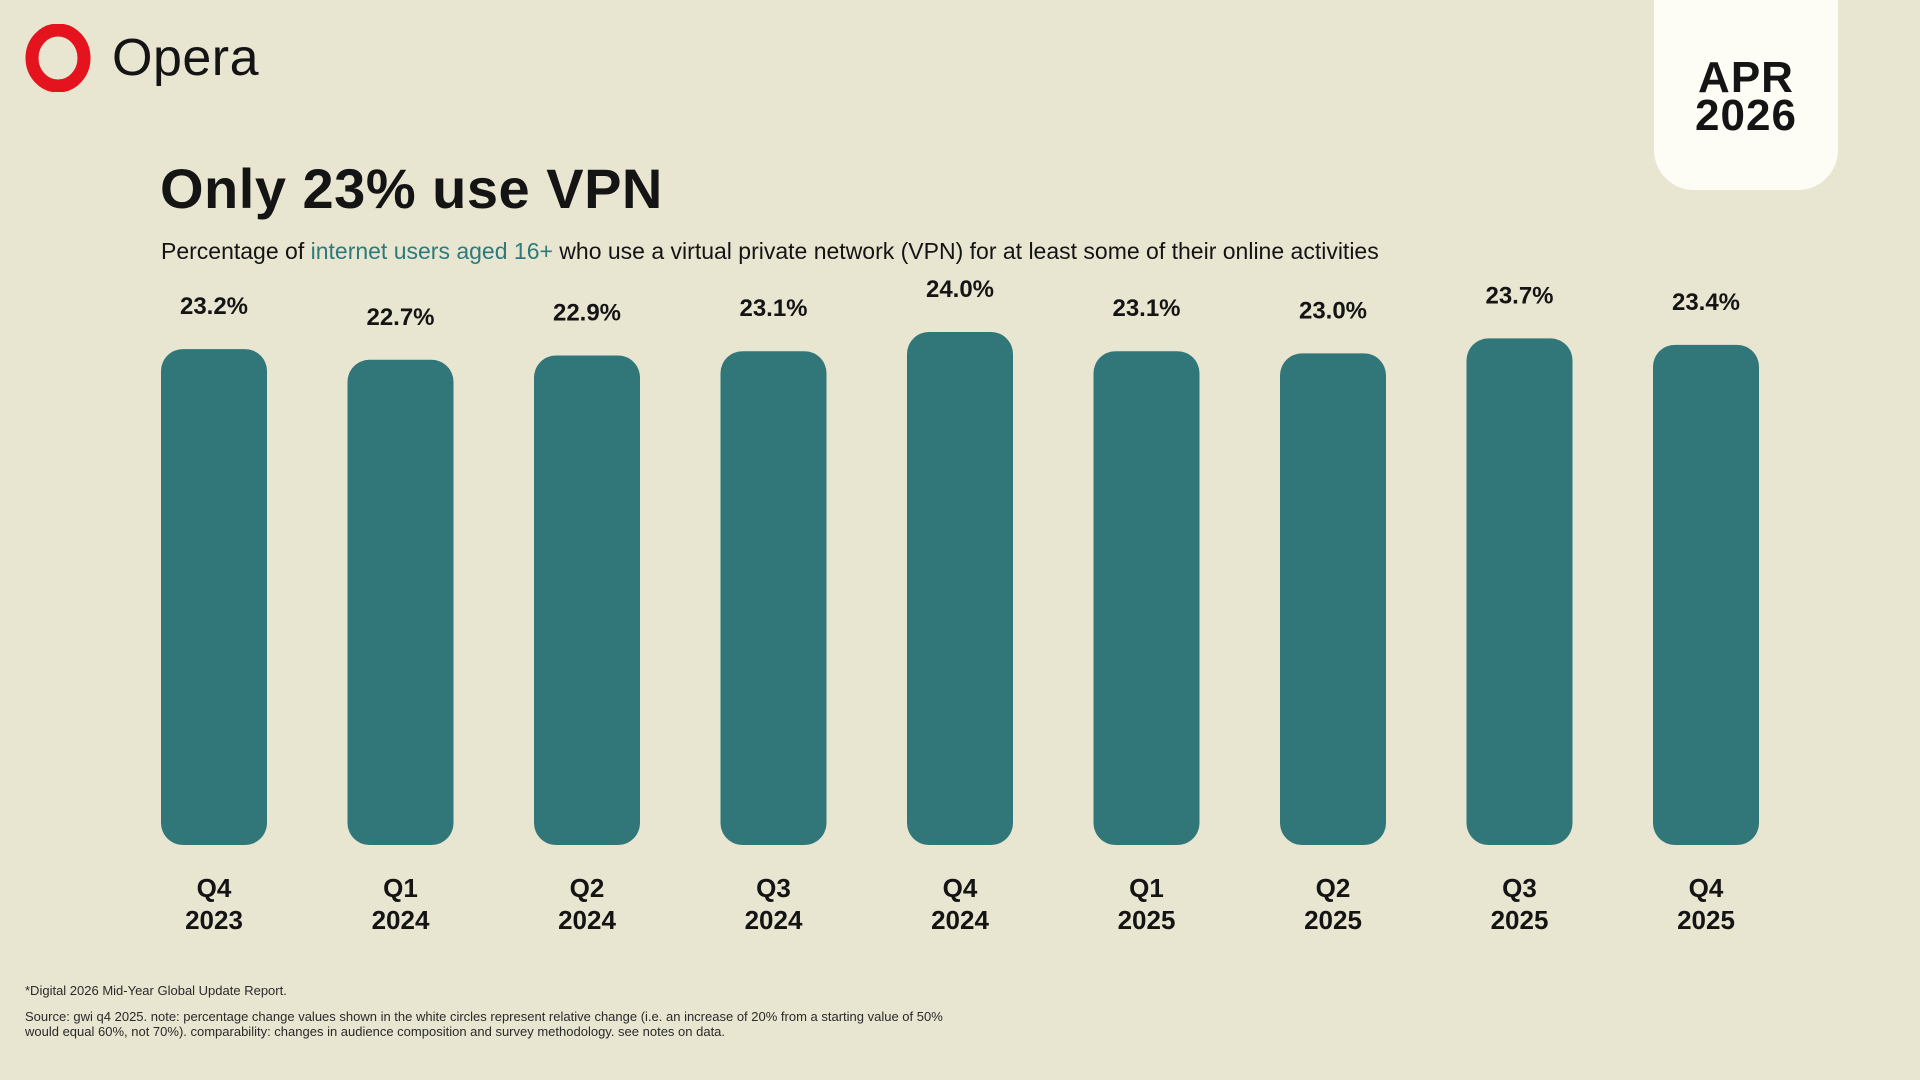  What do you see at coordinates (1333, 920) in the screenshot?
I see `x-tick-year-7: 2025` at bounding box center [1333, 920].